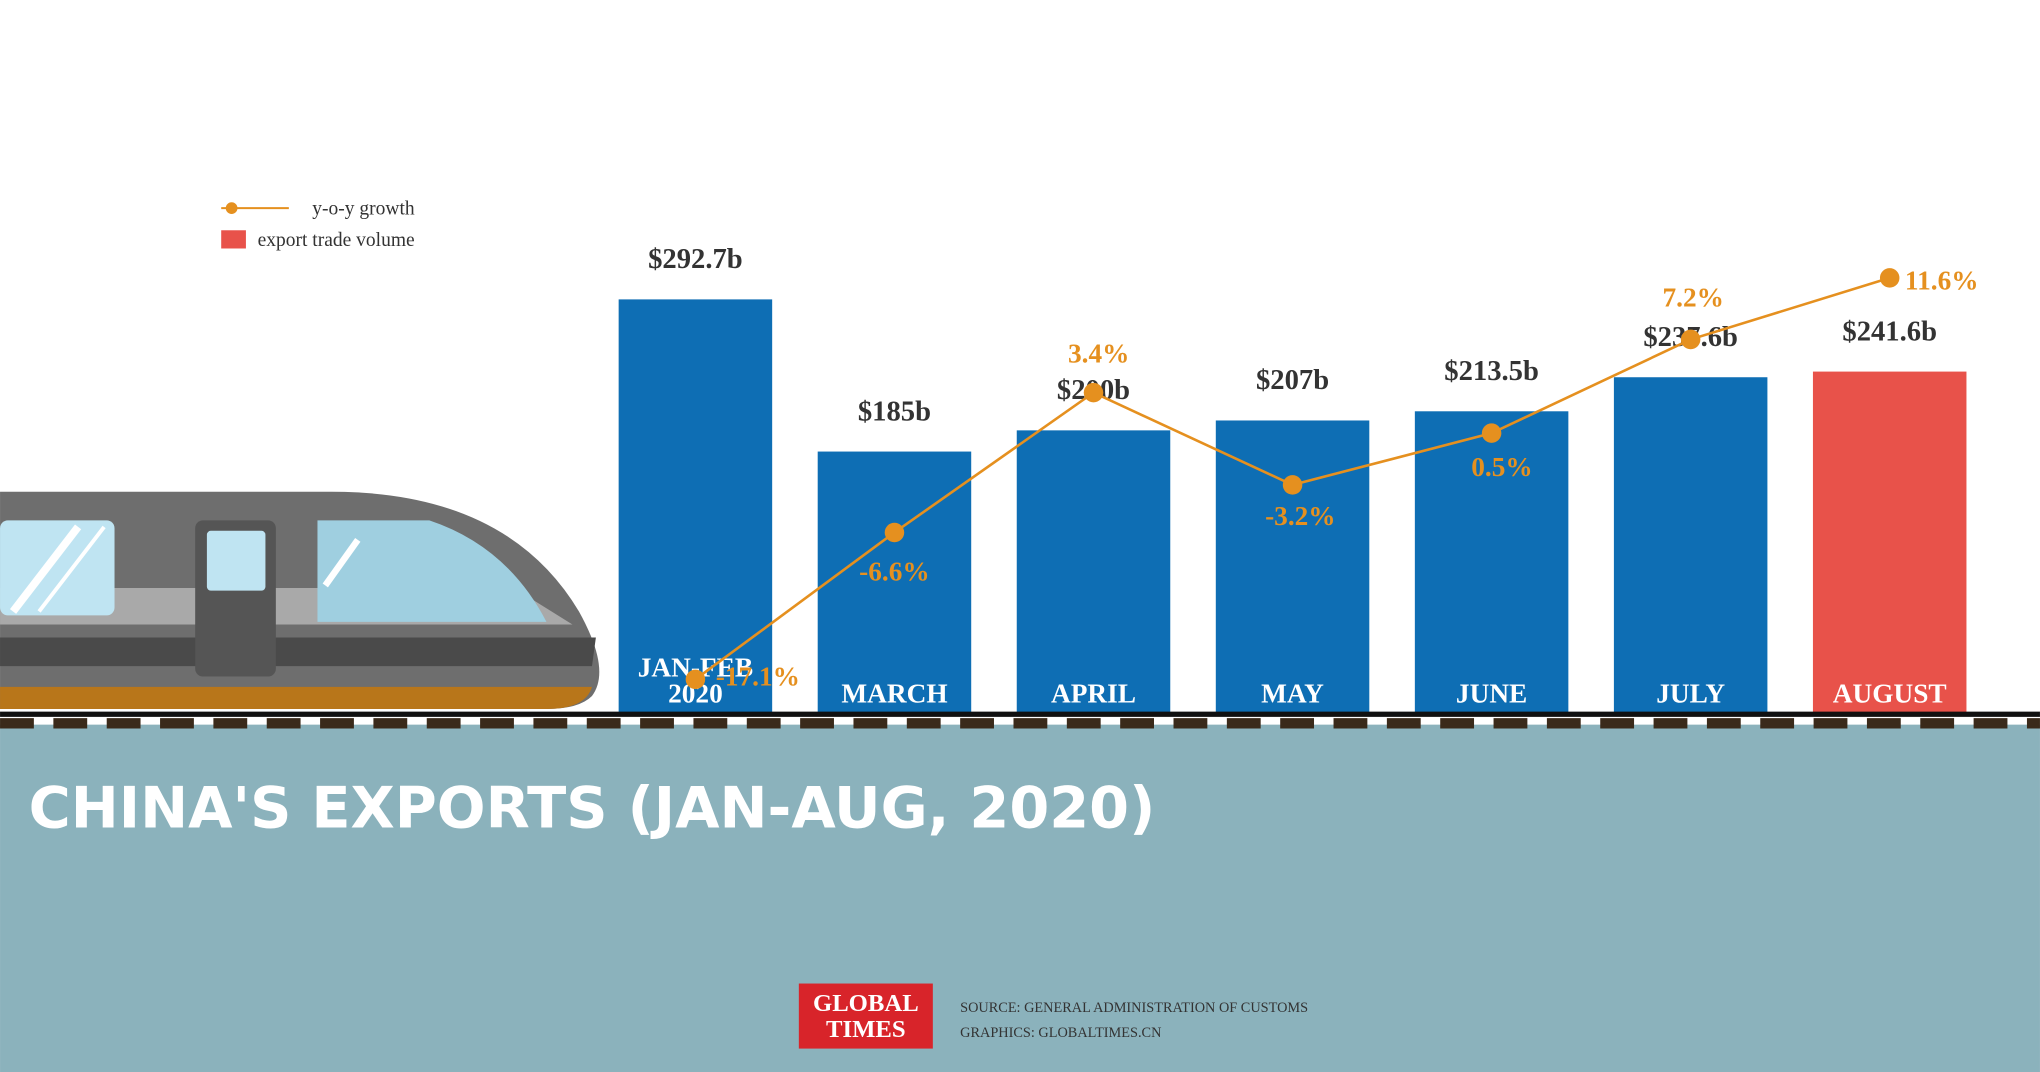 This screenshot has height=1072, width=2040. What do you see at coordinates (1693, 298) in the screenshot?
I see `growth-label: 7.2%` at bounding box center [1693, 298].